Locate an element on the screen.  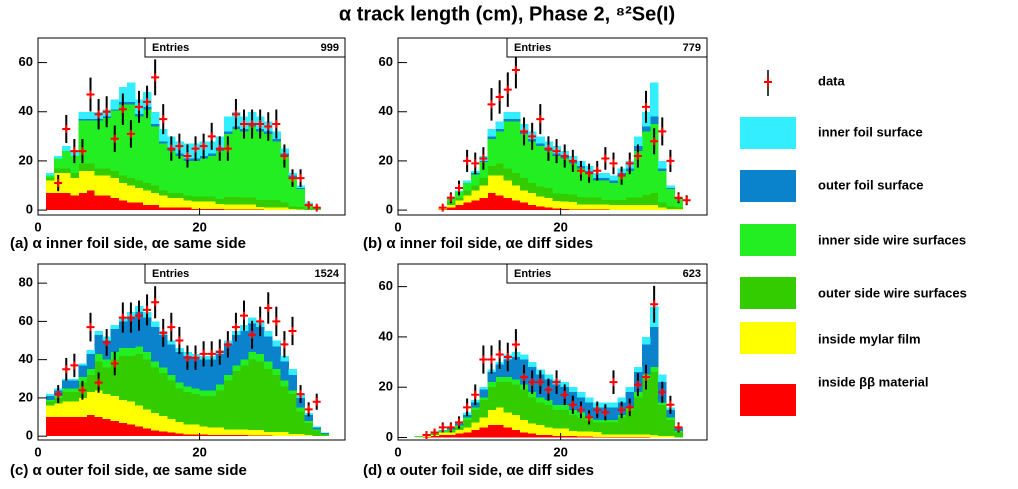
stats-value: 623 is located at coordinates (692, 274).